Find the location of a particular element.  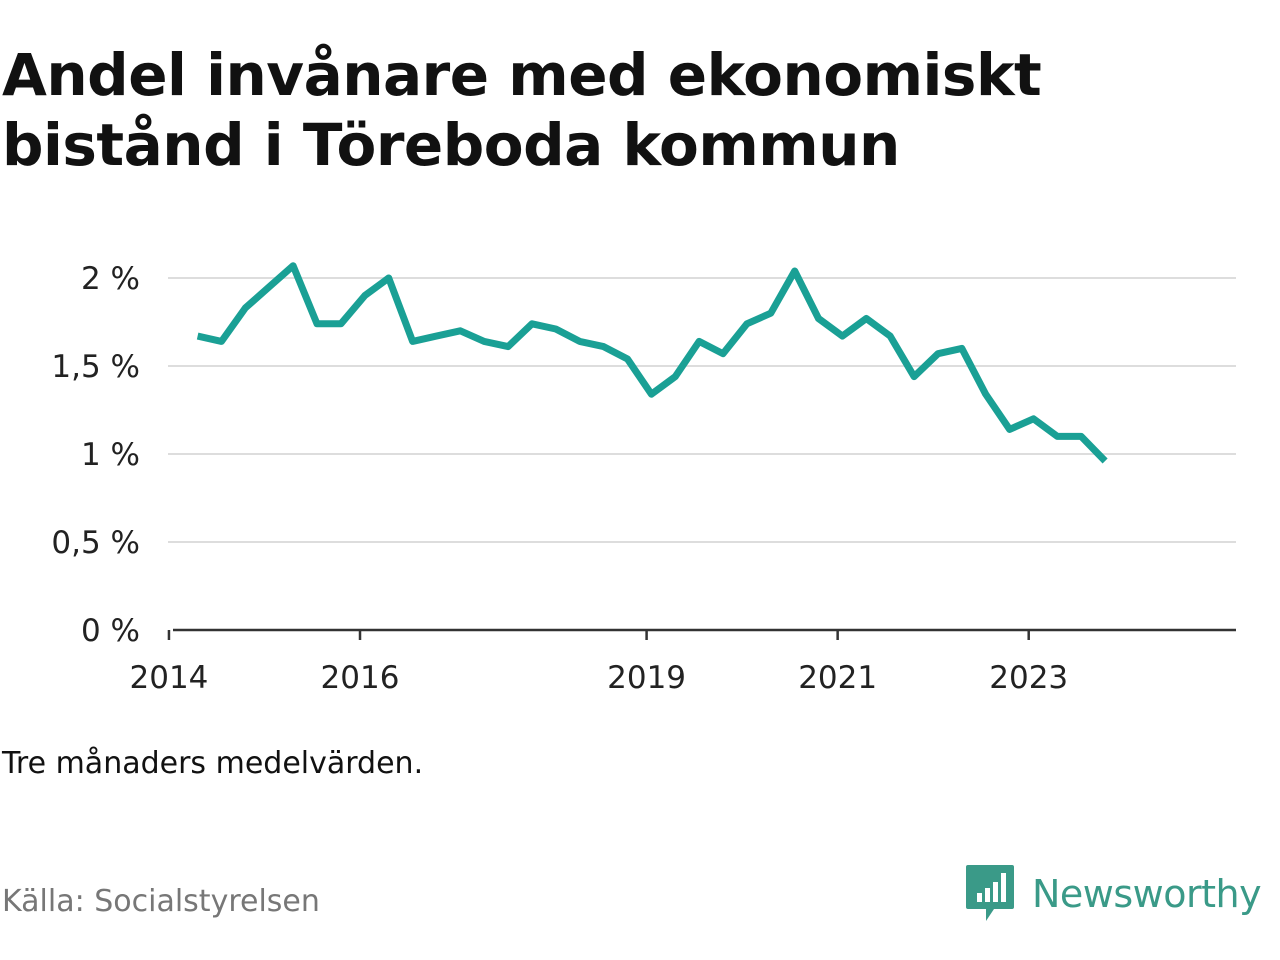

y-axis-labels: 0 % 0,5 % 1 % 1,5 % 2 % is located at coordinates (95, 455).